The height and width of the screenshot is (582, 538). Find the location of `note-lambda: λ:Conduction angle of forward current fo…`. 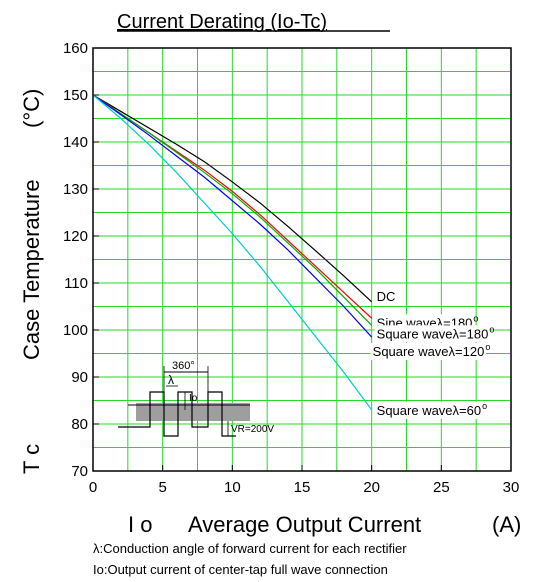

note-lambda: λ:Conduction angle of forward current fo… is located at coordinates (250, 548).